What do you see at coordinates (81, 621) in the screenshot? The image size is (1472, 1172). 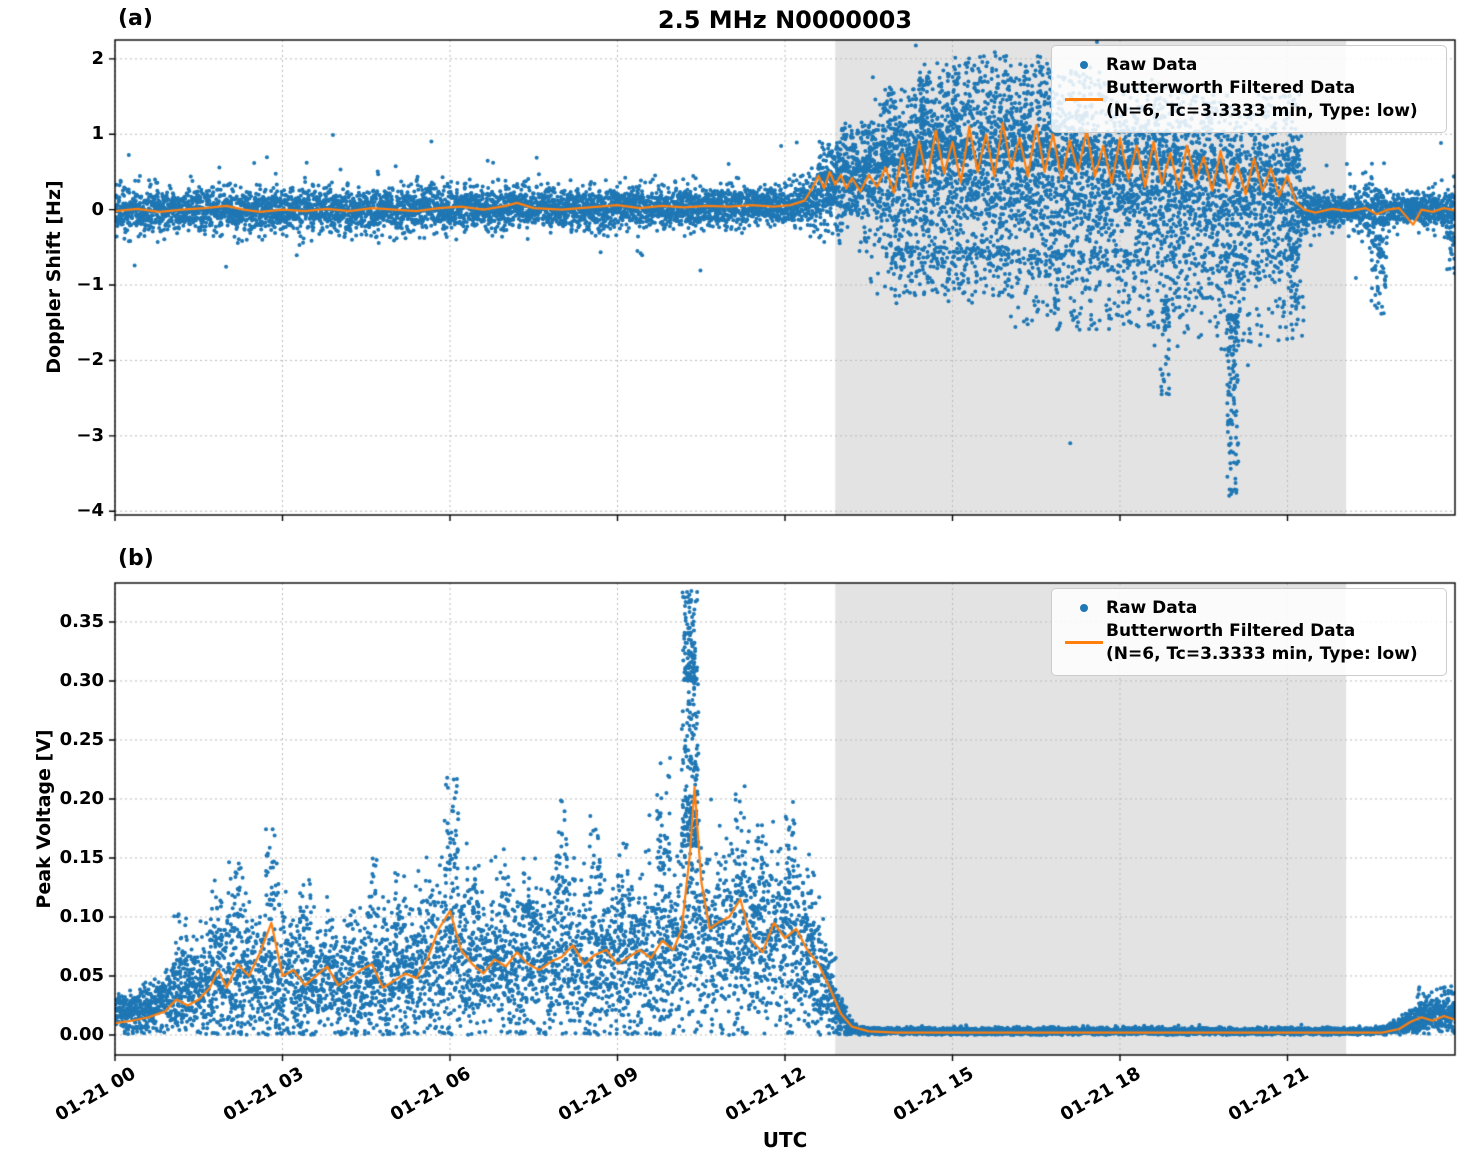 I see `y-tick-label-b: 0.35` at bounding box center [81, 621].